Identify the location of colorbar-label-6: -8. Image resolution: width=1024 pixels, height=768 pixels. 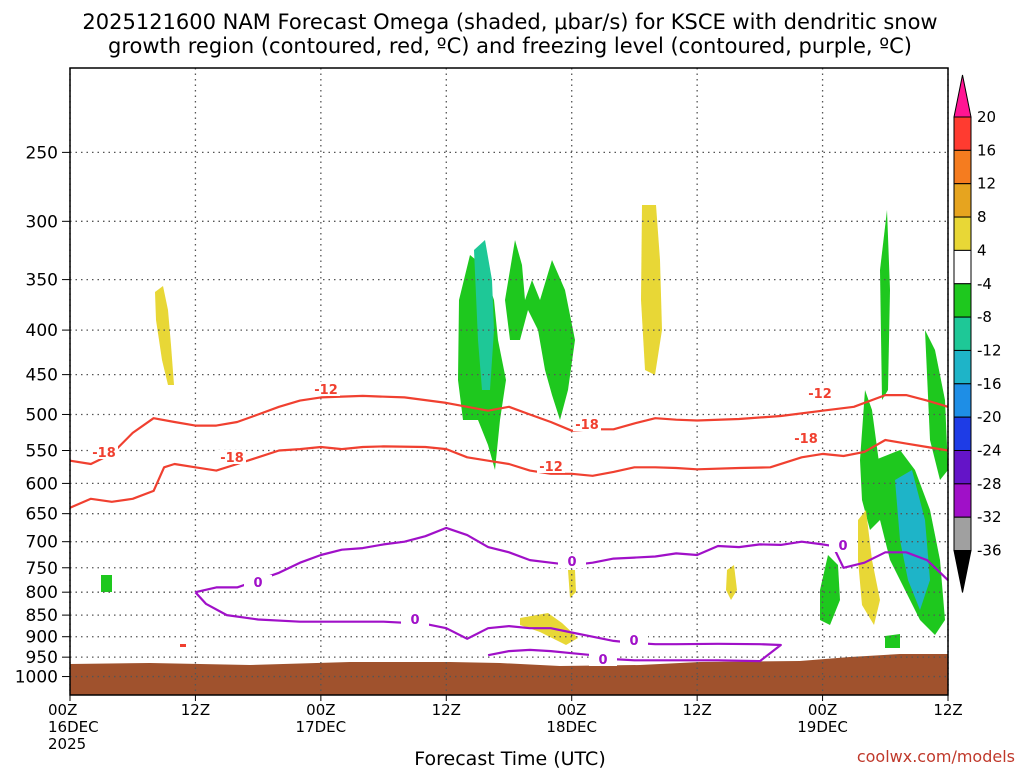
(984, 317).